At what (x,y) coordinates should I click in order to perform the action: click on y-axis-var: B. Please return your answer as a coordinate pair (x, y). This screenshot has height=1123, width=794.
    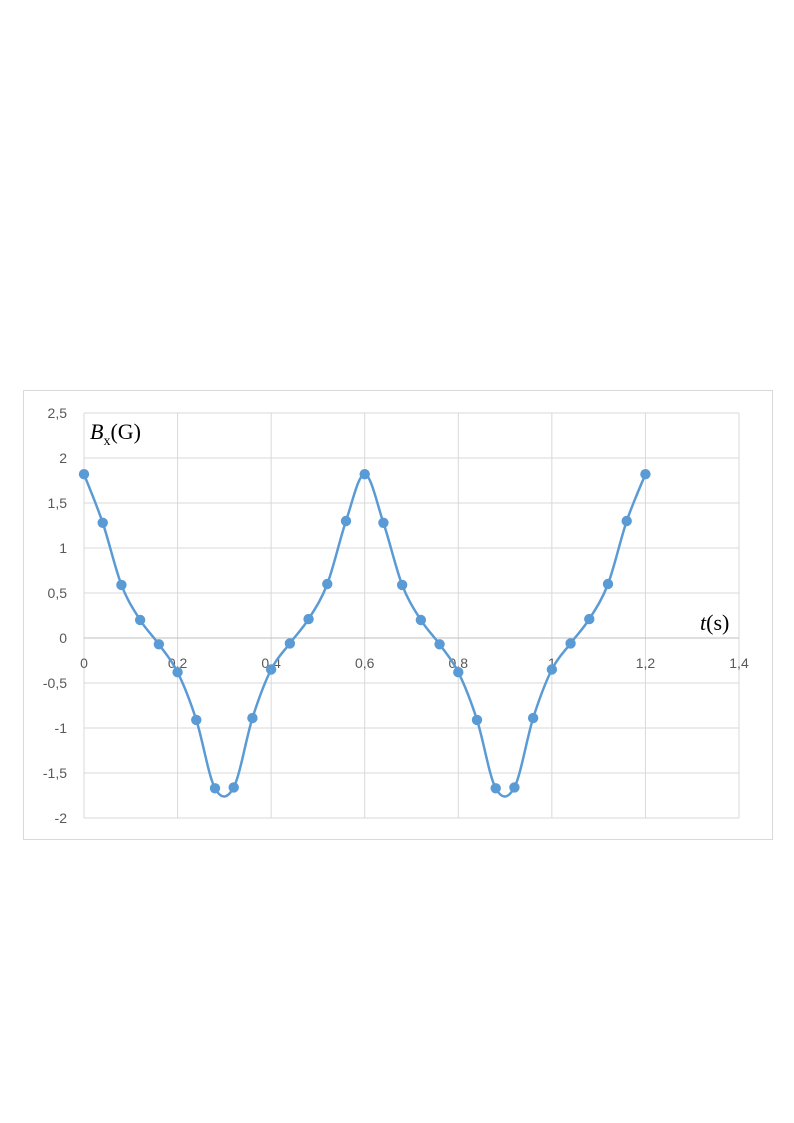
    Looking at the image, I should click on (96, 431).